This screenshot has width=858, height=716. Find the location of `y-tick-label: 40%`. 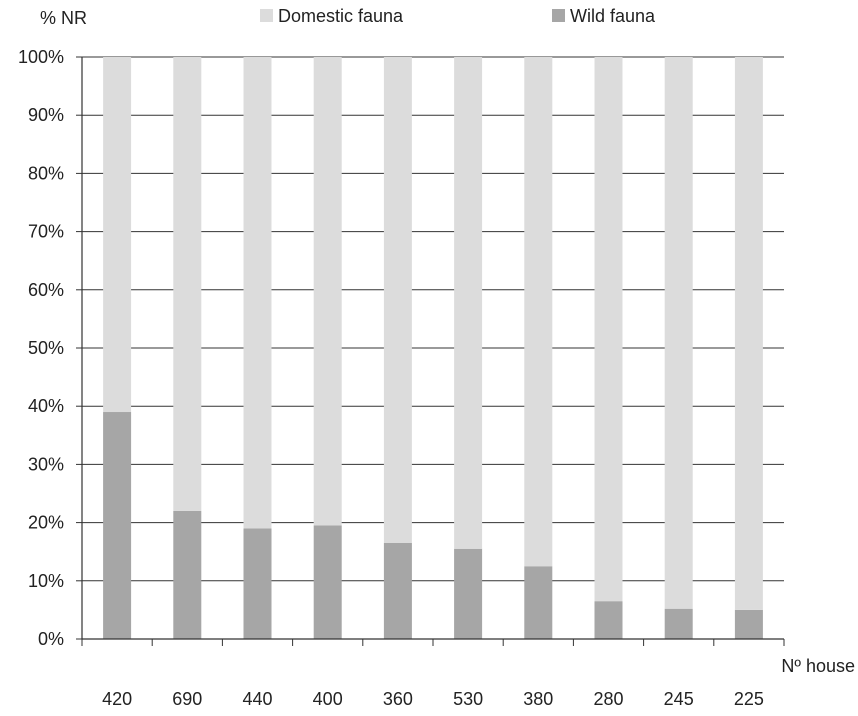

y-tick-label: 40% is located at coordinates (46, 406).